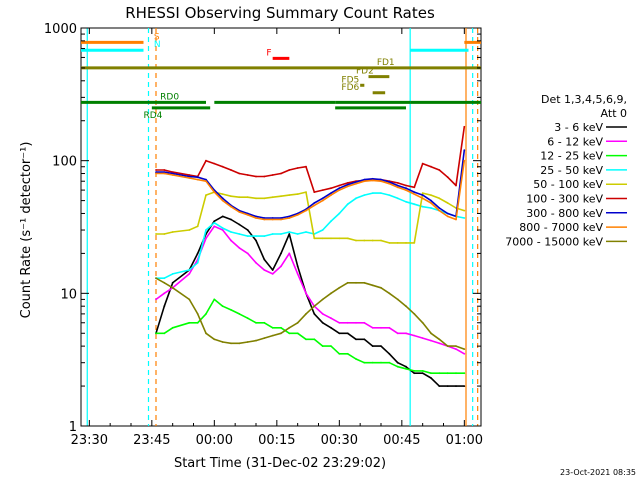  I want to click on legend-label: 3 - 6 keV, so click(578, 127).